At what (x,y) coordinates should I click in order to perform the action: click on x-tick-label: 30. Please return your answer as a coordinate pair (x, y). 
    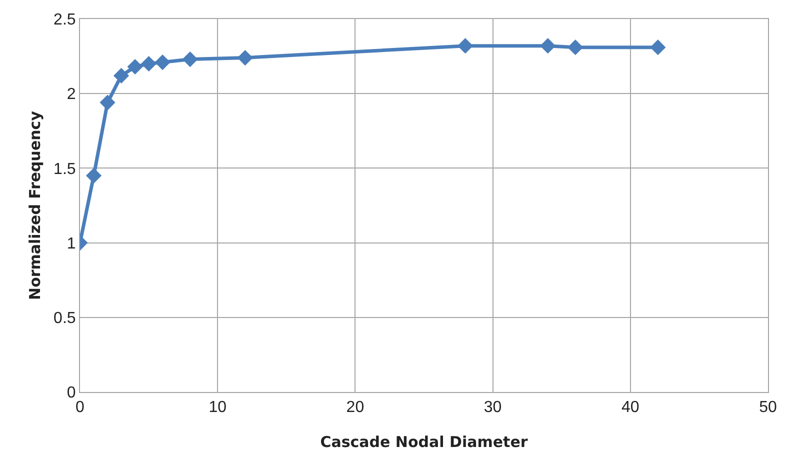
    Looking at the image, I should click on (493, 407).